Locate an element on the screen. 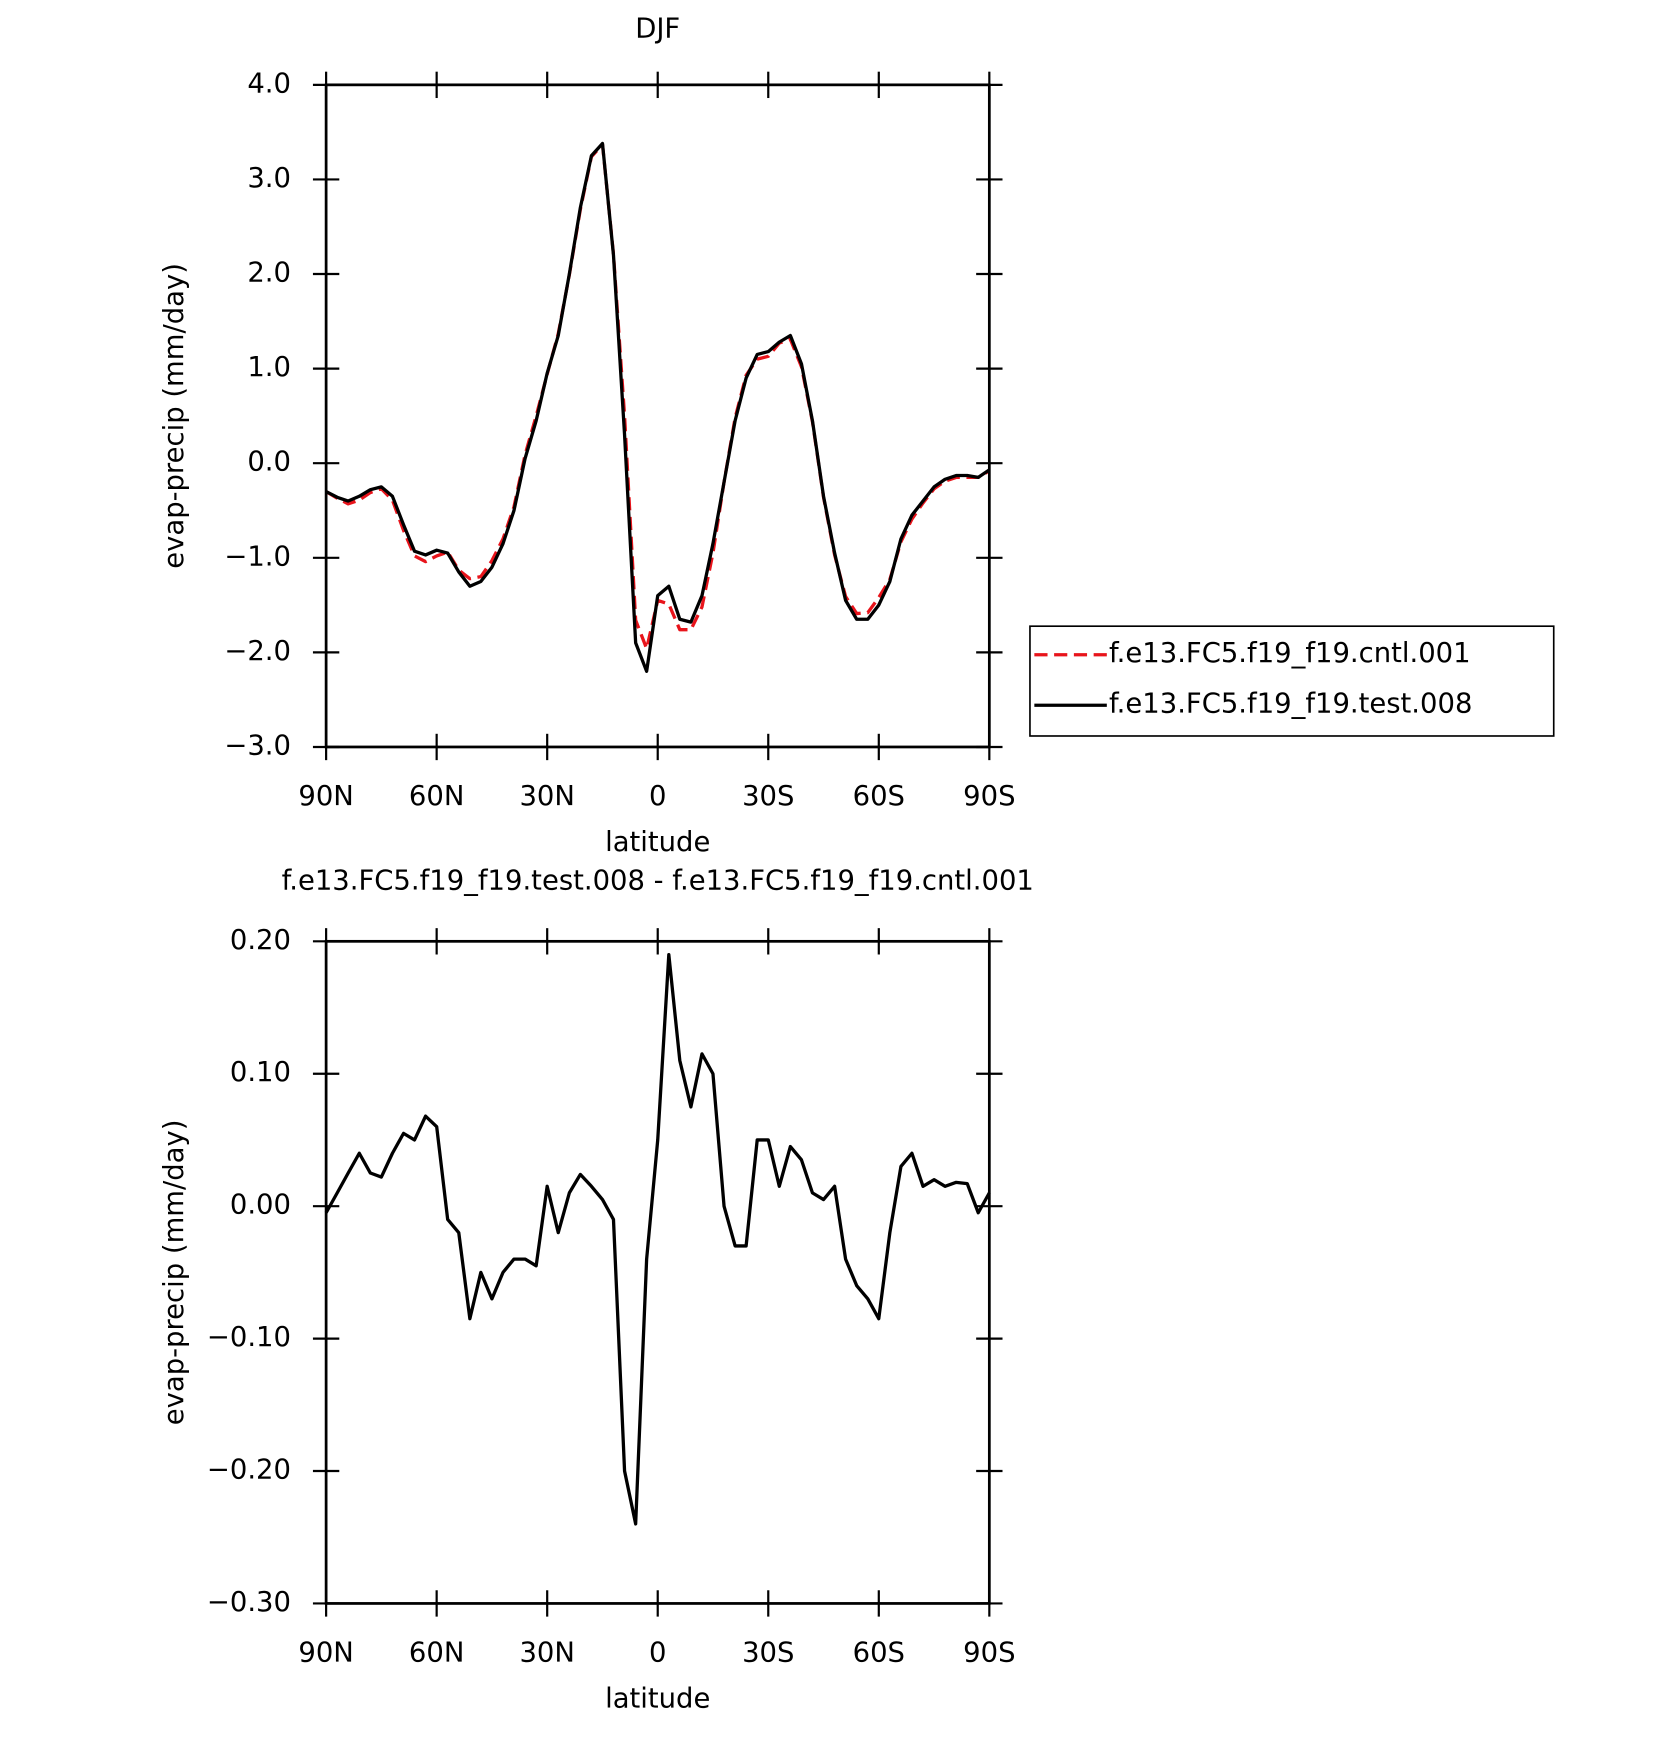 Image resolution: width=1680 pixels, height=1741 pixels. y-tick-label: −1.0 is located at coordinates (257, 556).